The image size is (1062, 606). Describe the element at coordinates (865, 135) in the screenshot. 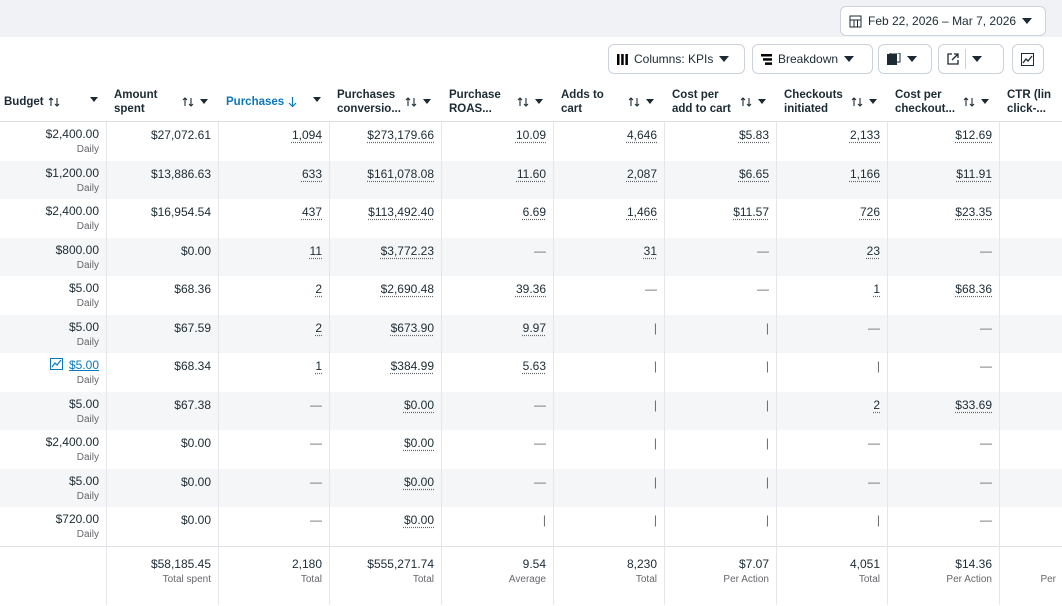

I see `cell-value: 2,133` at that location.